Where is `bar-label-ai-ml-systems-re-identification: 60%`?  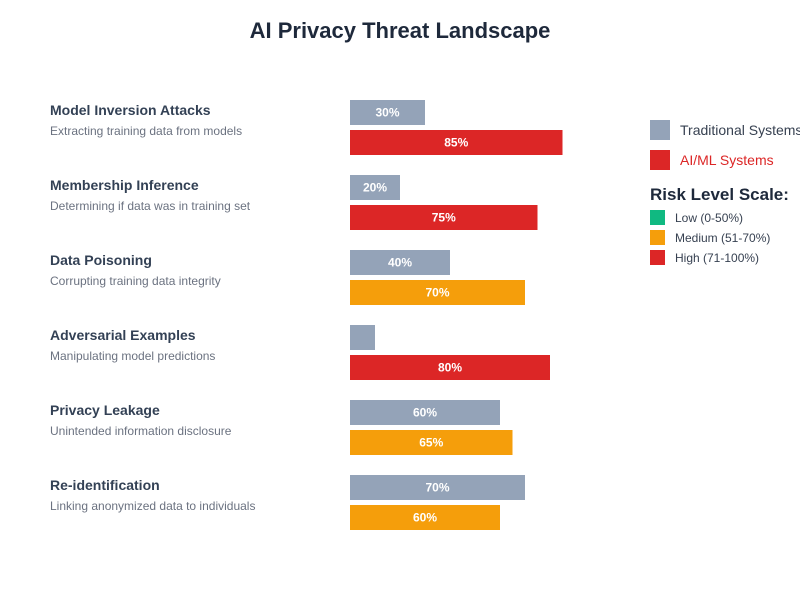
bar-label-ai-ml-systems-re-identification: 60% is located at coordinates (425, 518).